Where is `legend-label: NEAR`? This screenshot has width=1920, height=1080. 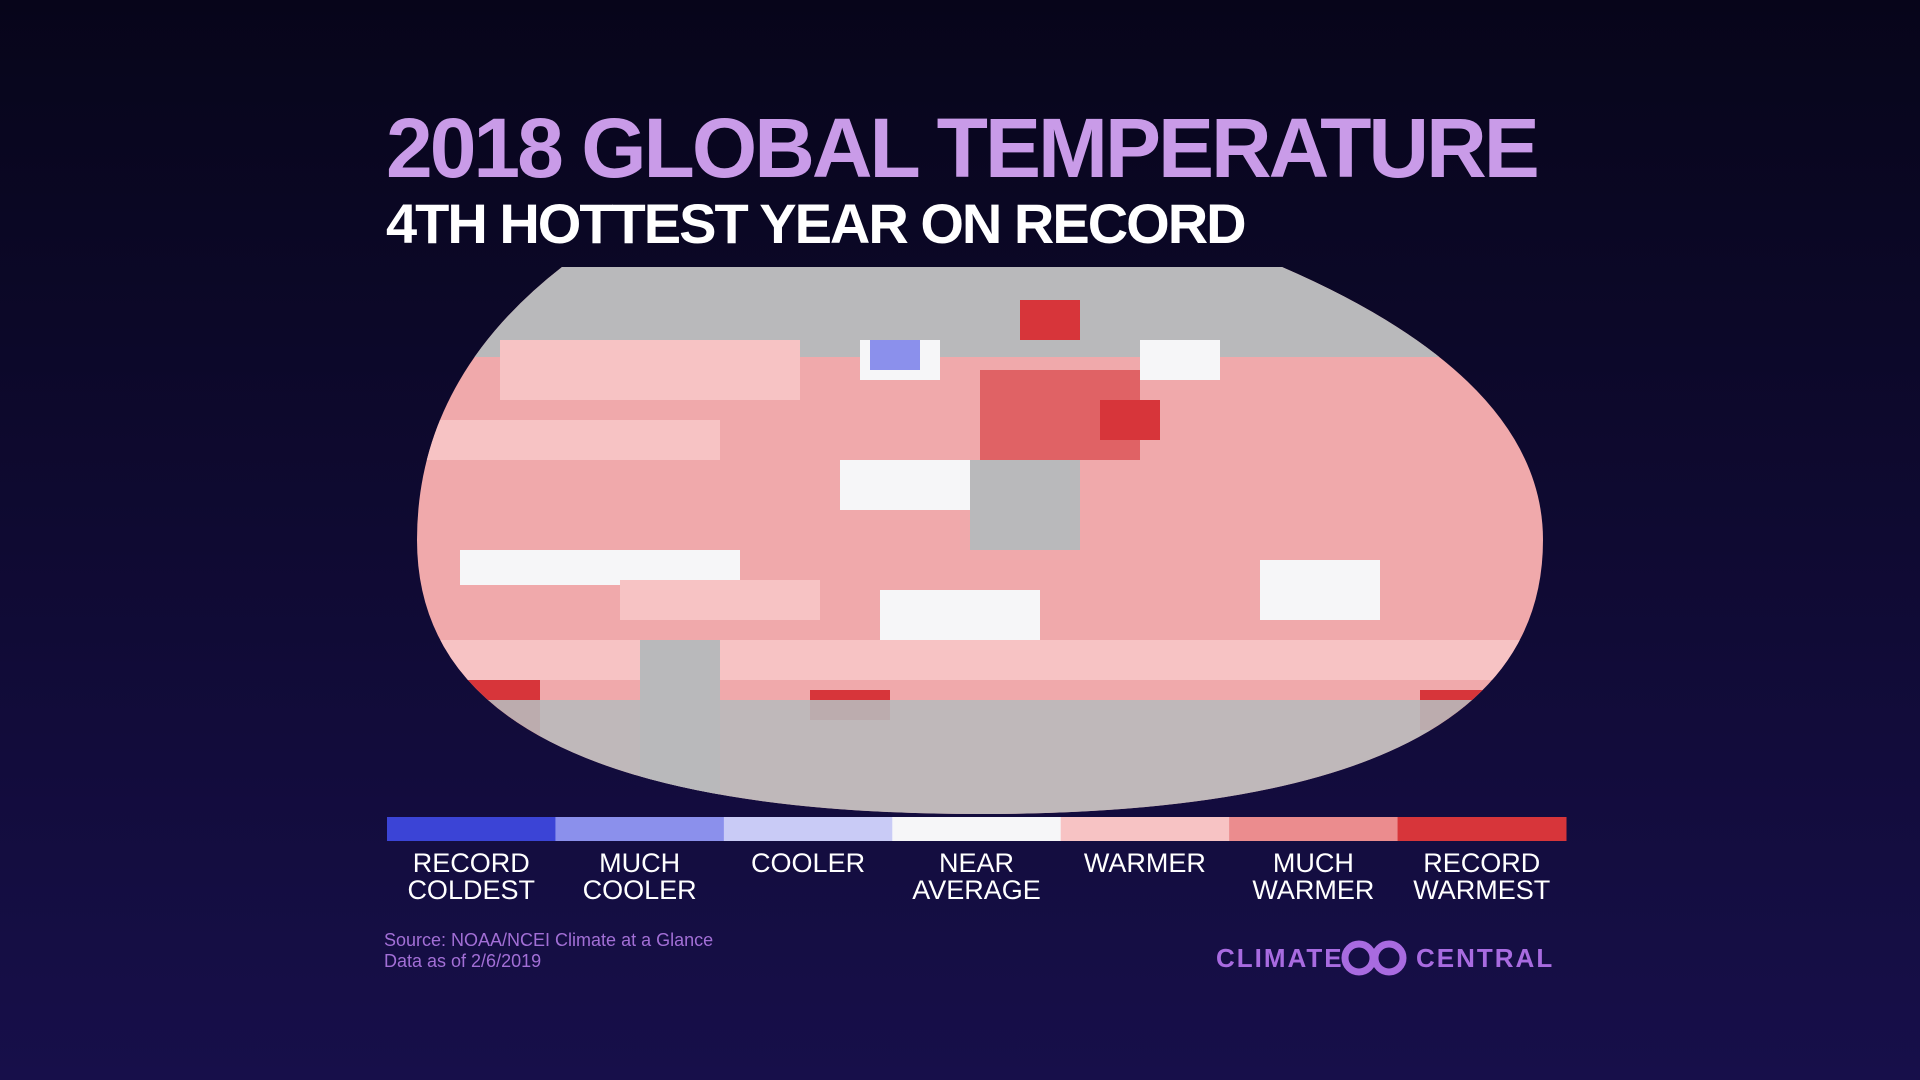 legend-label: NEAR is located at coordinates (976, 863).